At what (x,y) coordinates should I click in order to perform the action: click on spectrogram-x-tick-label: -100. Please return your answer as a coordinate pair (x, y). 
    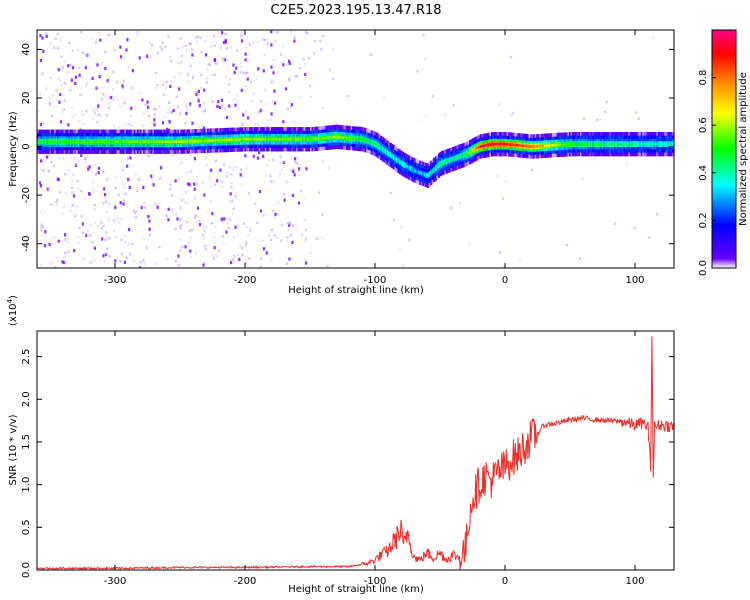
    Looking at the image, I should click on (375, 280).